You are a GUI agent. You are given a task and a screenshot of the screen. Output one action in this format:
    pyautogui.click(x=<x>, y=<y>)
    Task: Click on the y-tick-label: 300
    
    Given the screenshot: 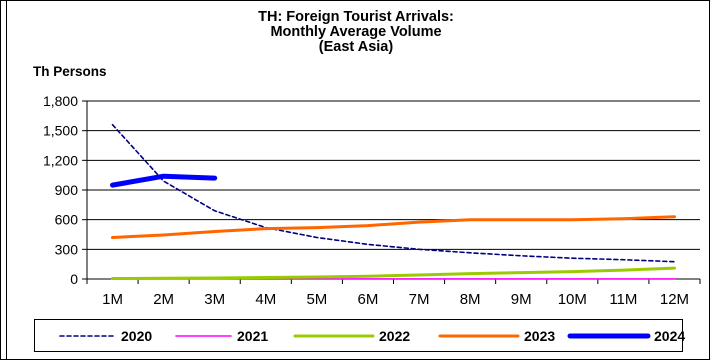 What is the action you would take?
    pyautogui.click(x=67, y=249)
    